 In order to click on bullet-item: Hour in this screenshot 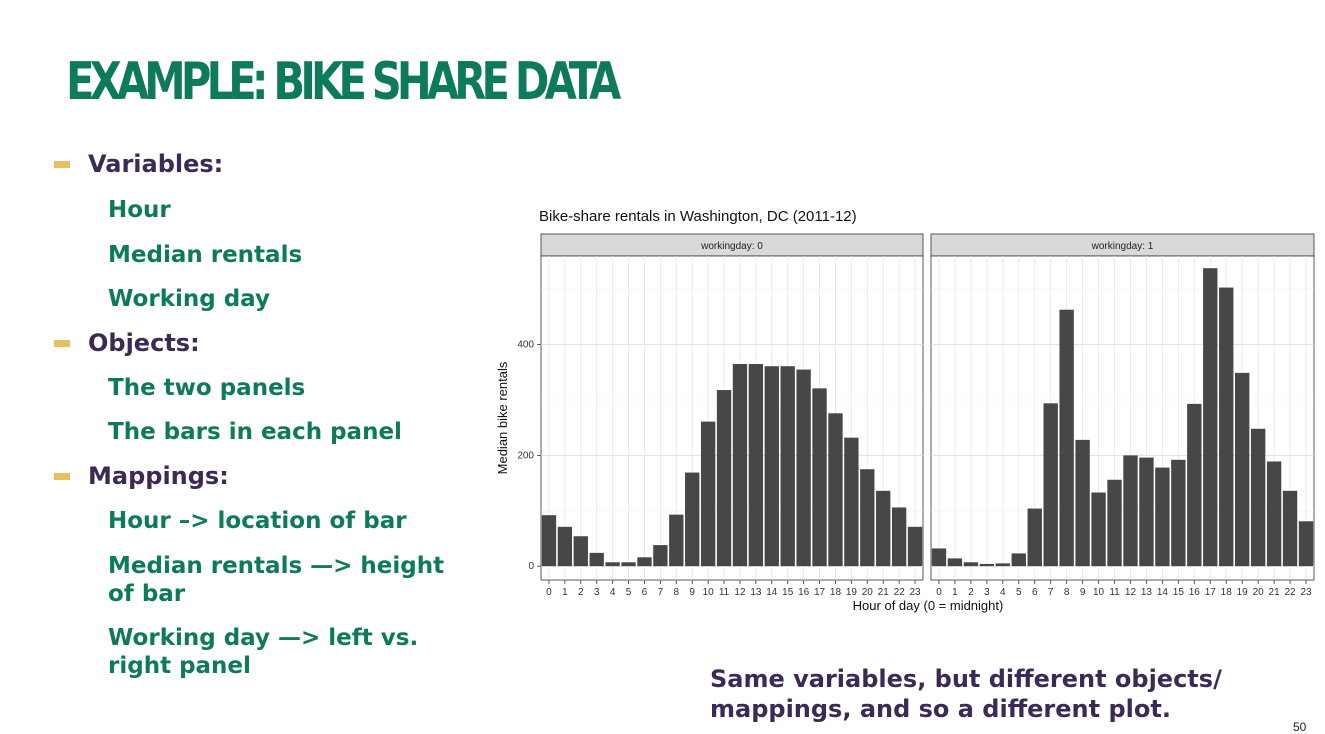, I will do `click(139, 210)`.